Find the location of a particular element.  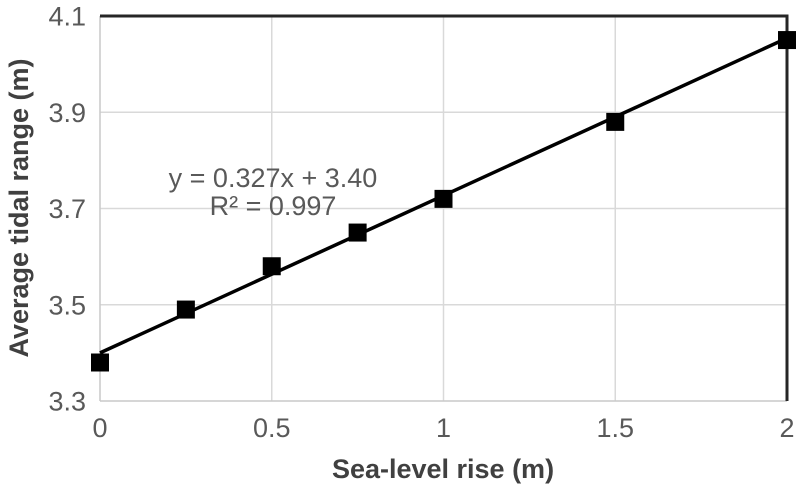

x-tick-label: 1.5 is located at coordinates (615, 428).